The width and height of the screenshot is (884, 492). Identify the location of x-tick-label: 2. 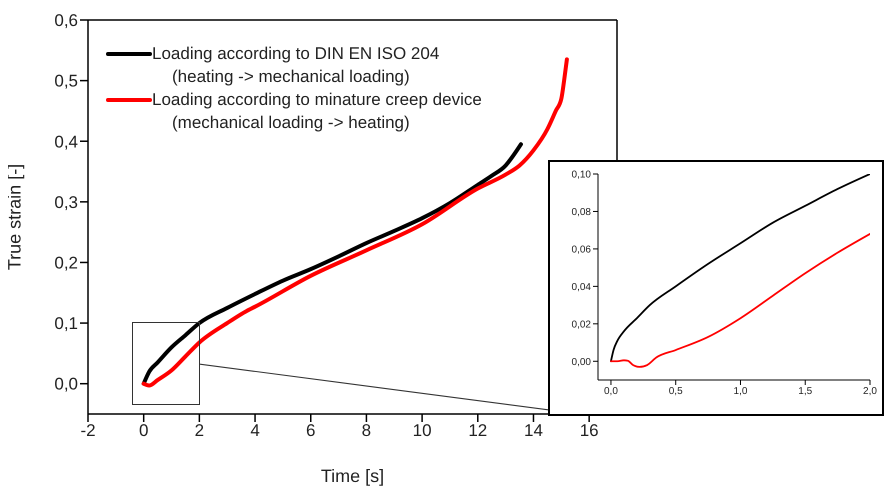
(199, 430).